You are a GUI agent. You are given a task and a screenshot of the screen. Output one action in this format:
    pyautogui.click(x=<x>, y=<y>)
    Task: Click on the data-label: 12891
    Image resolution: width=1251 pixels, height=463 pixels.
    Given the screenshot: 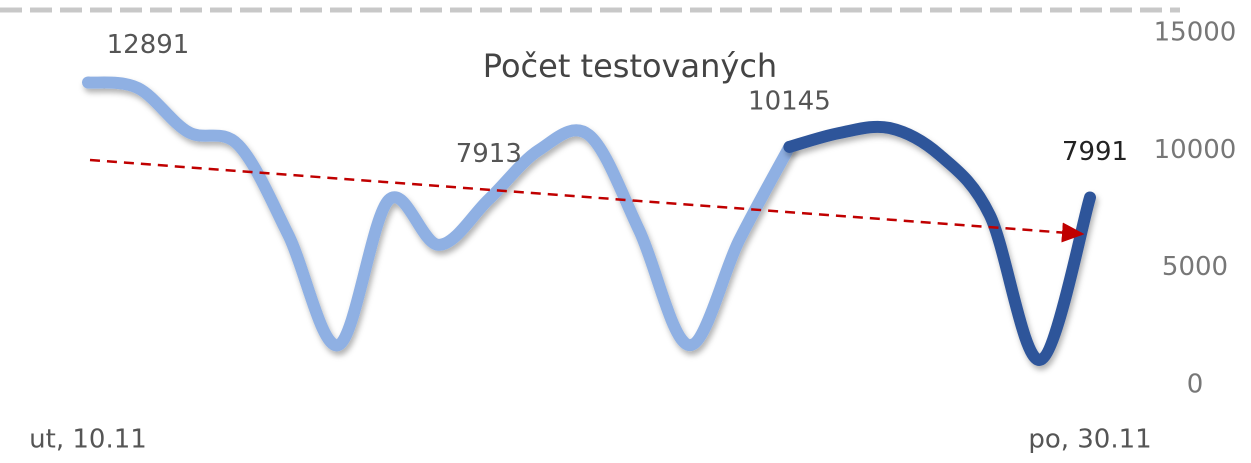 What is the action you would take?
    pyautogui.click(x=148, y=45)
    